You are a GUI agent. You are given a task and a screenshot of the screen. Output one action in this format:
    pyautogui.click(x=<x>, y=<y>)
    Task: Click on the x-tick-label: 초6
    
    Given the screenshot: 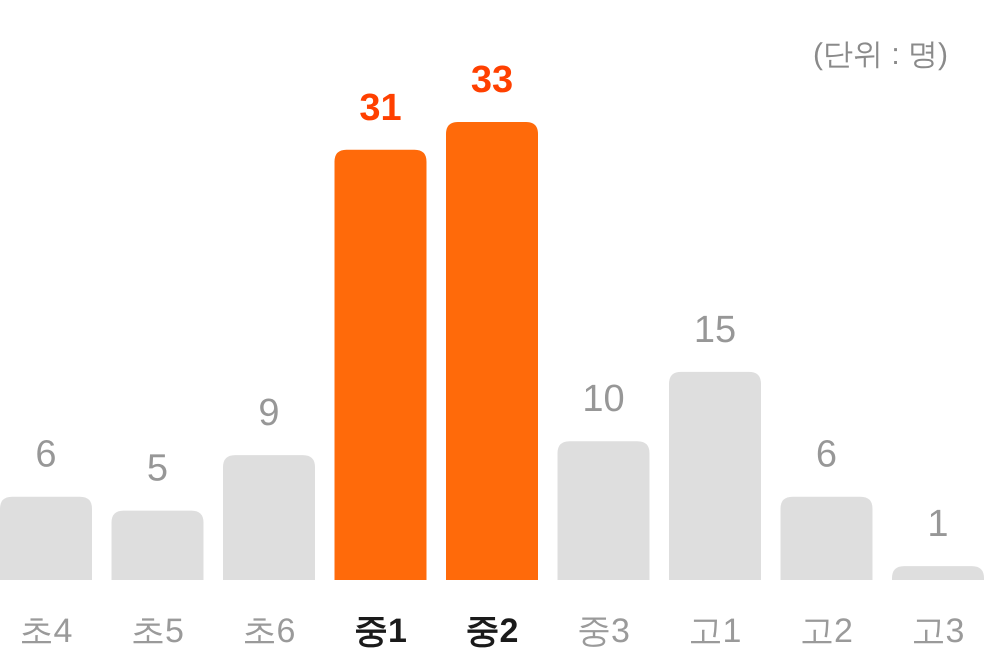 What is the action you would take?
    pyautogui.click(x=269, y=631)
    